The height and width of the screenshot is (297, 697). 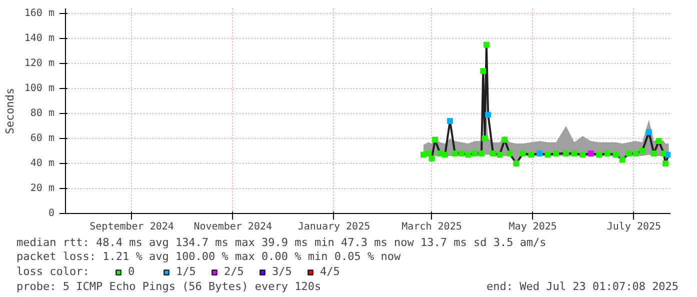 What do you see at coordinates (42, 138) in the screenshot?
I see `y-tick-label: 60 m` at bounding box center [42, 138].